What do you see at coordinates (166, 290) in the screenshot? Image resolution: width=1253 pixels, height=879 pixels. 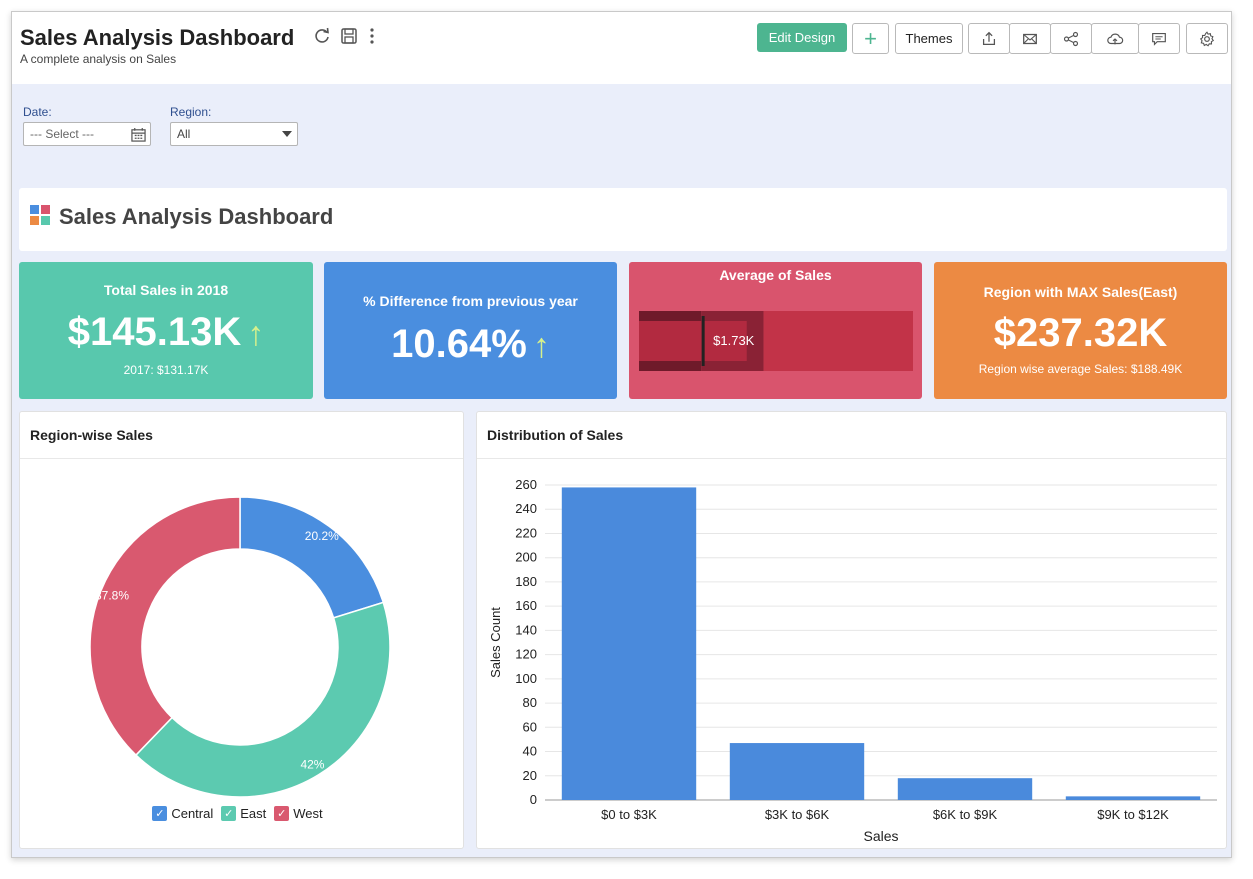 I see `kpi-title: Total Sales in 2018` at bounding box center [166, 290].